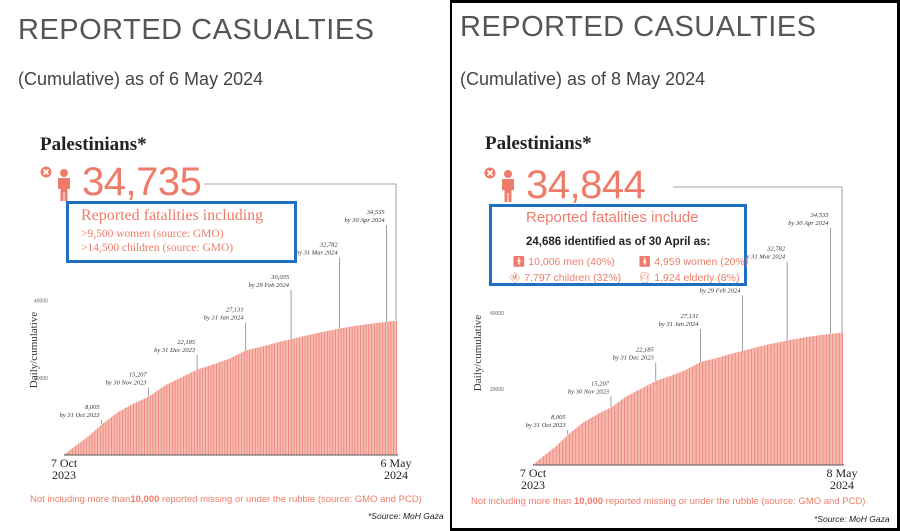  Describe the element at coordinates (152, 234) in the screenshot. I see `callout-women: >9,500 women (source: GMO)` at that location.